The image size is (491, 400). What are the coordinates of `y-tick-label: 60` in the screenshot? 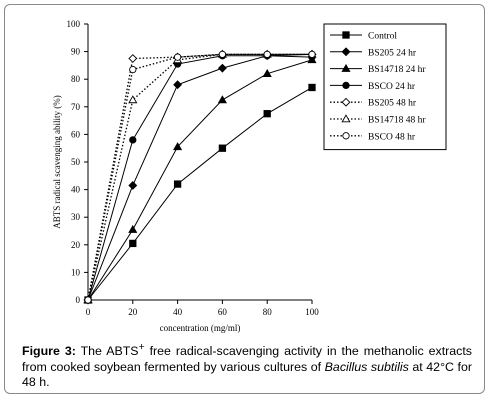 It's located at (76, 134).